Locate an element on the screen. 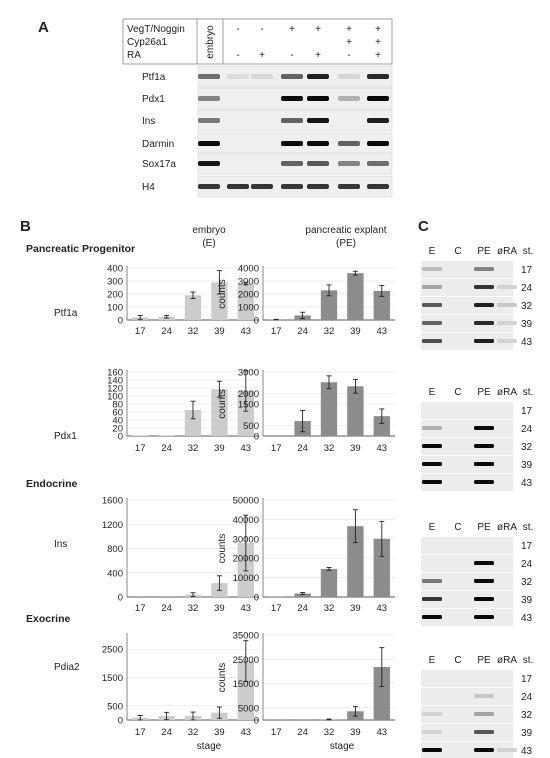  stage-label: 32 is located at coordinates (527, 447).